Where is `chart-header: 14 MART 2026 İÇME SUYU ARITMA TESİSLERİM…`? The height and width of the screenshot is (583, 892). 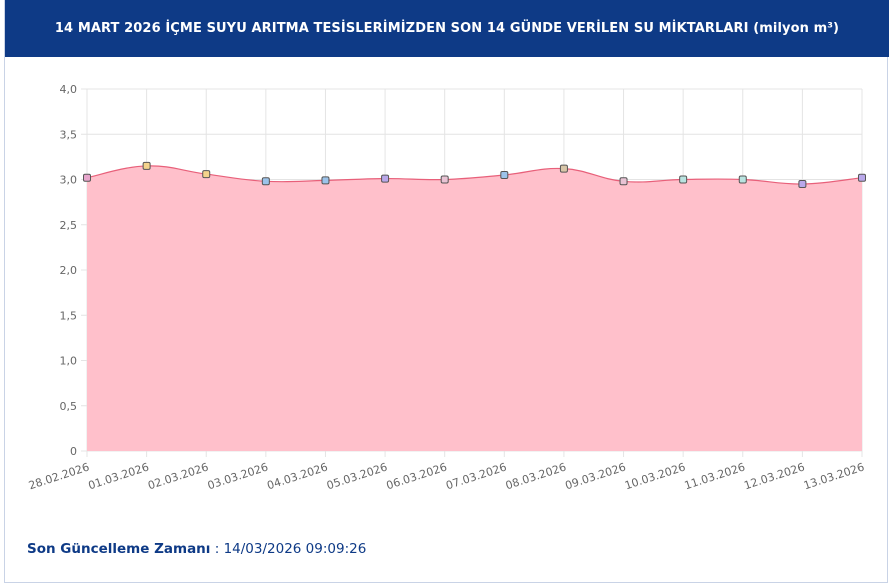
chart-header: 14 MART 2026 İÇME SUYU ARITMA TESİSLERİM… is located at coordinates (447, 28).